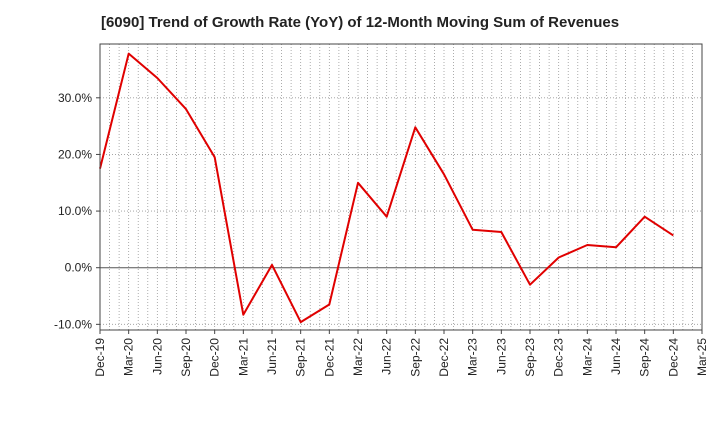 The width and height of the screenshot is (720, 440). What do you see at coordinates (444, 357) in the screenshot?
I see `x-tick-label: Dec-22` at bounding box center [444, 357].